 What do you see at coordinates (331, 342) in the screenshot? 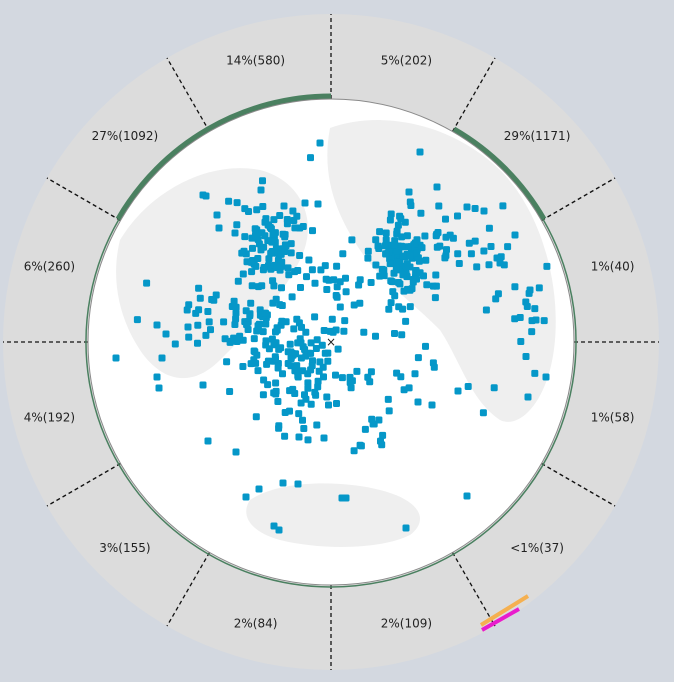
I see `cross-marker-icon: ×` at bounding box center [331, 342].